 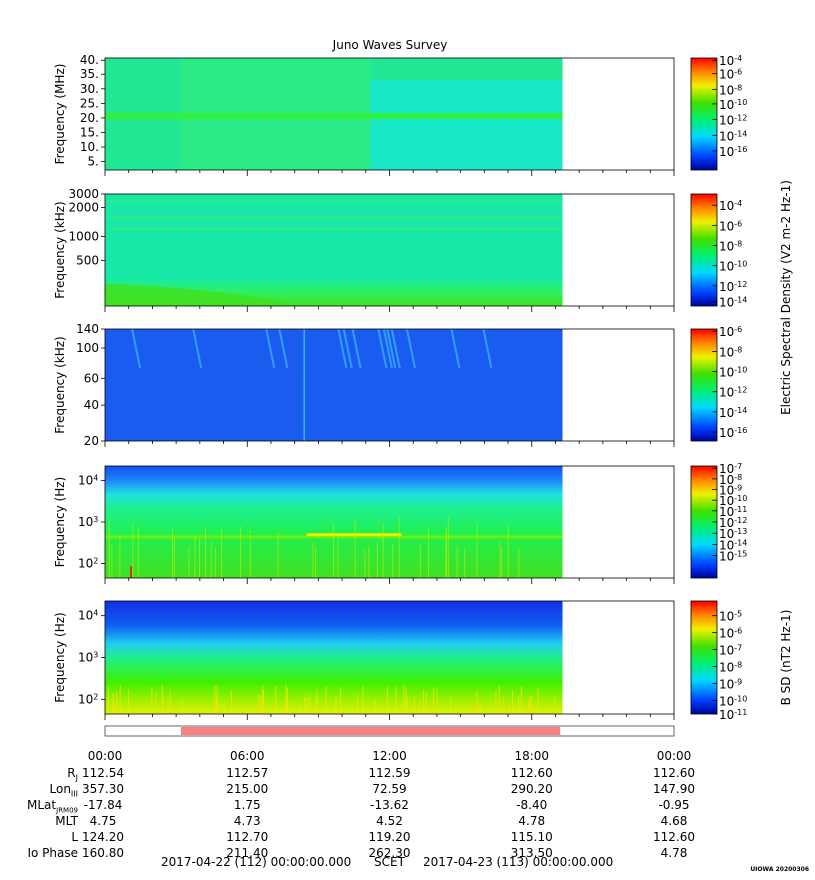 What do you see at coordinates (60, 114) in the screenshot?
I see `y-axis-label: Frequency (MHz)` at bounding box center [60, 114].